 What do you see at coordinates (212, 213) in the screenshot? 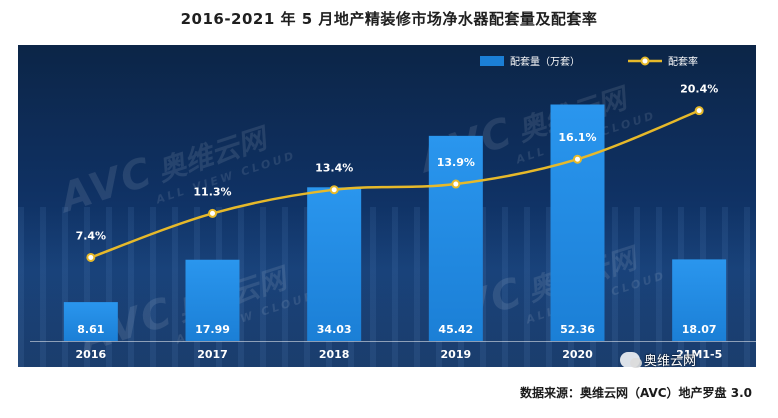
I see `line-point-2017` at bounding box center [212, 213].